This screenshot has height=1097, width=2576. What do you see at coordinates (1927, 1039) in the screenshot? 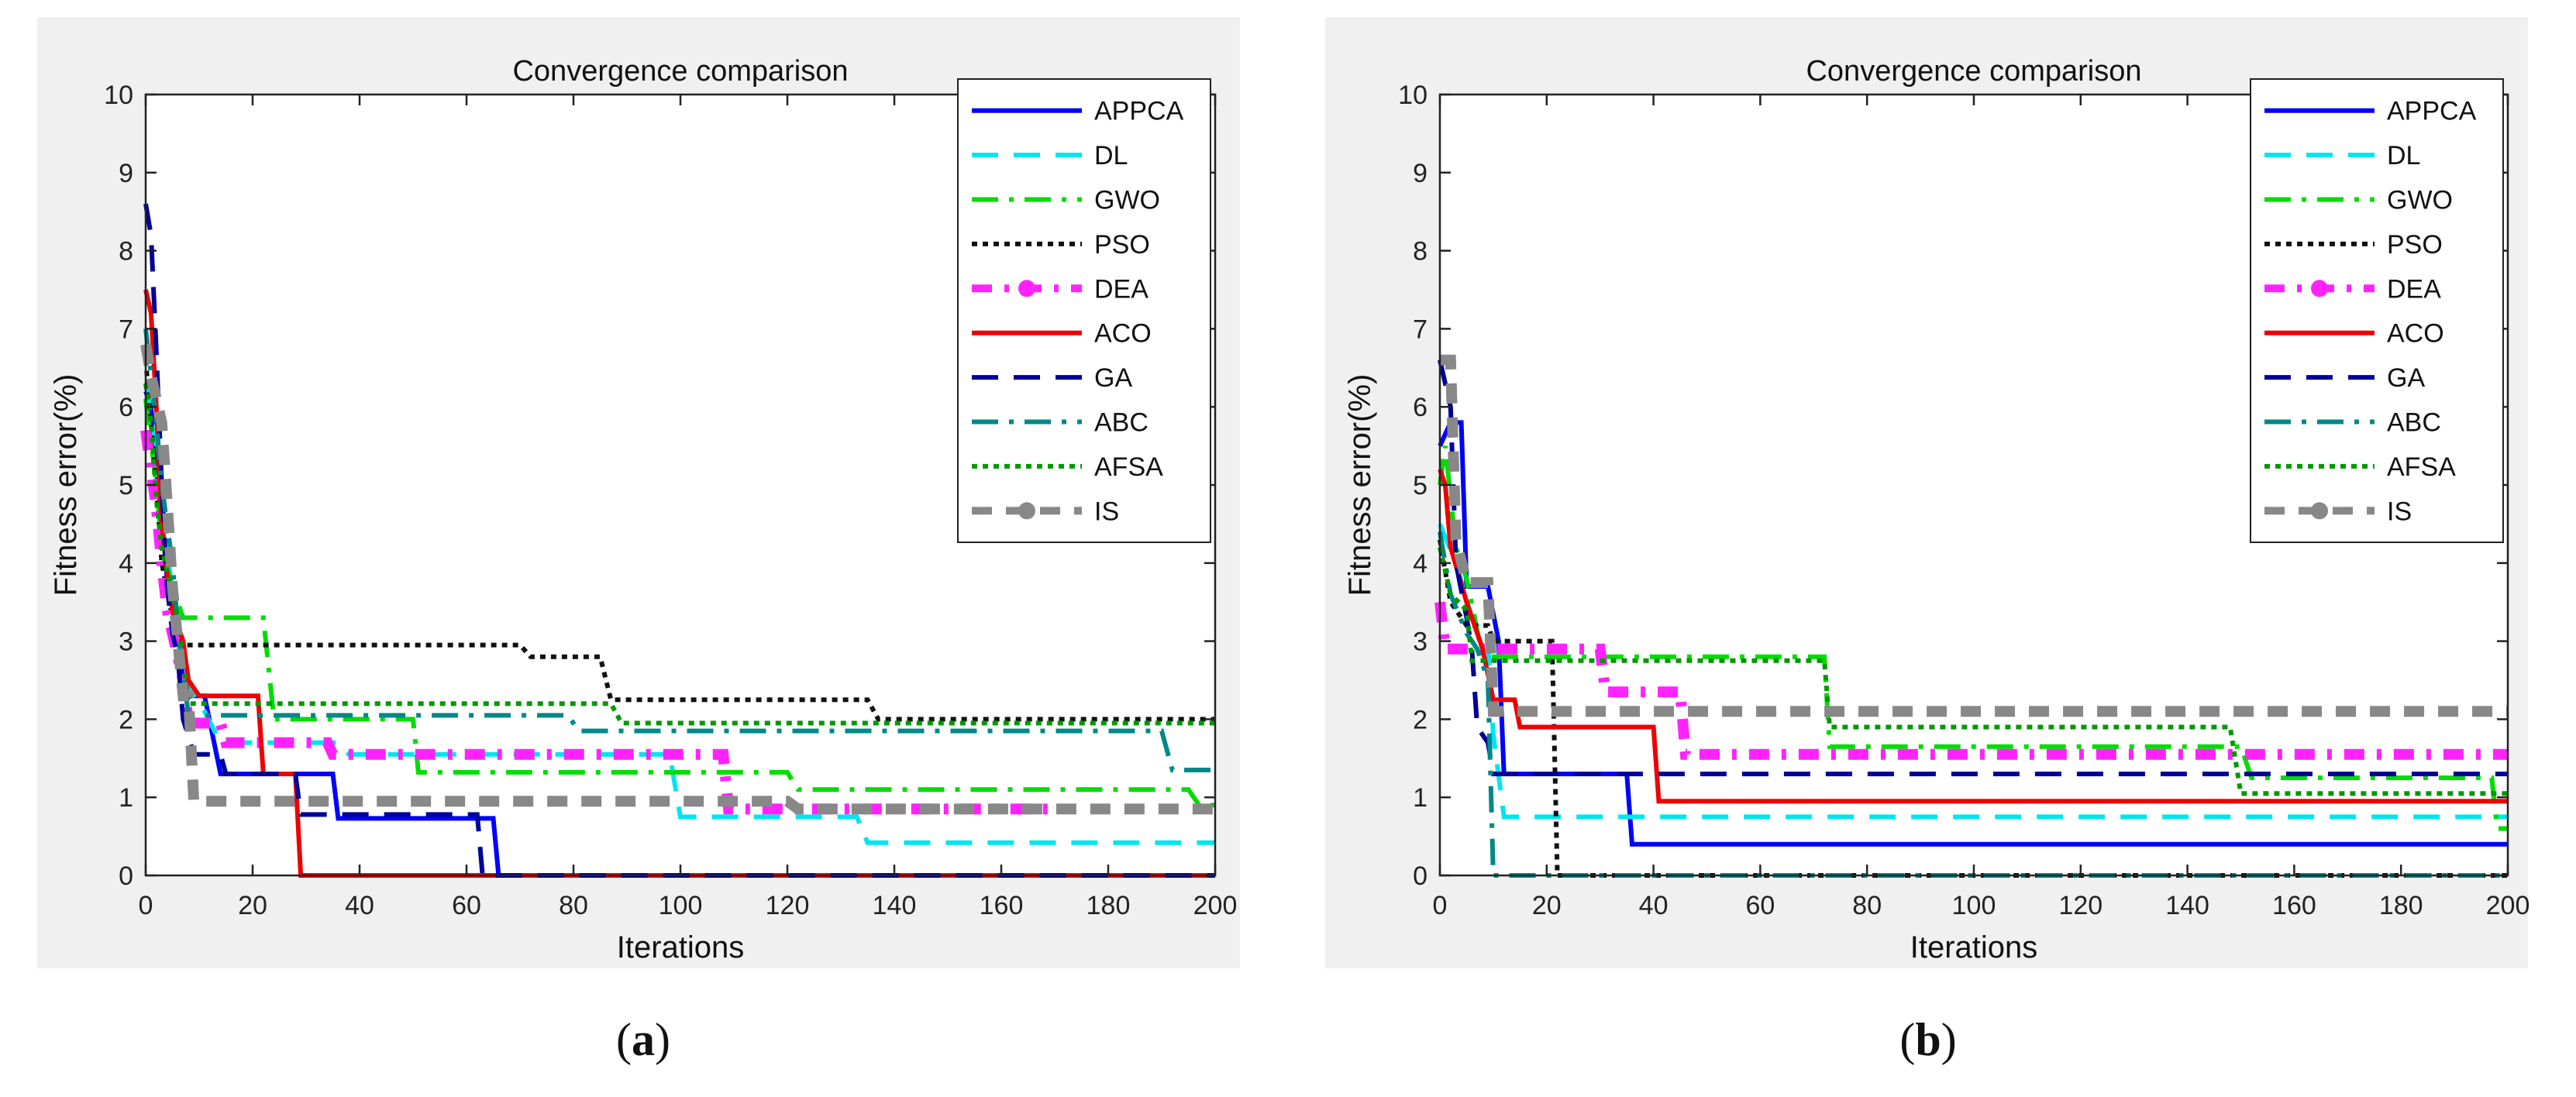
I see `panel-caption: (b)` at bounding box center [1927, 1039].